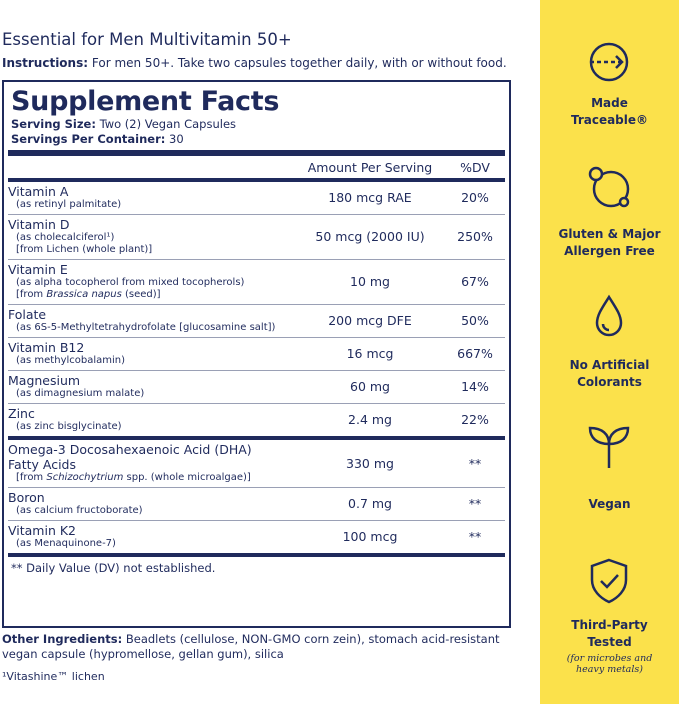  What do you see at coordinates (145, 101) in the screenshot?
I see `facts-heading: Supplement Facts` at bounding box center [145, 101].